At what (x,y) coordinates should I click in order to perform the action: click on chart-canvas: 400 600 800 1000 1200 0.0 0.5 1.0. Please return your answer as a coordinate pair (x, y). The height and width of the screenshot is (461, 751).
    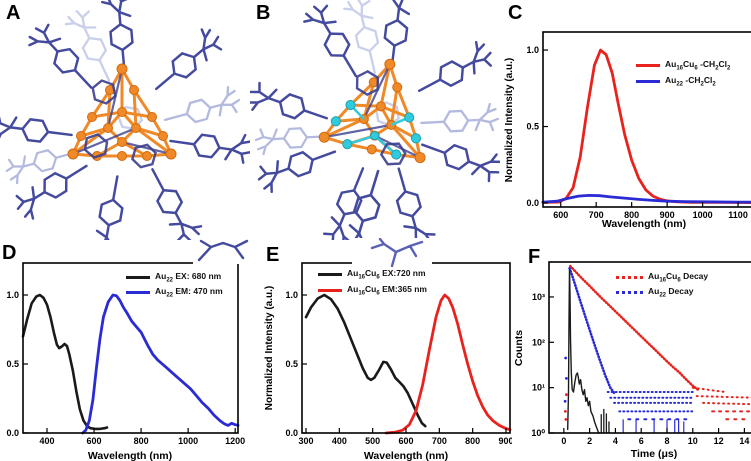
    Looking at the image, I should click on (125, 354).